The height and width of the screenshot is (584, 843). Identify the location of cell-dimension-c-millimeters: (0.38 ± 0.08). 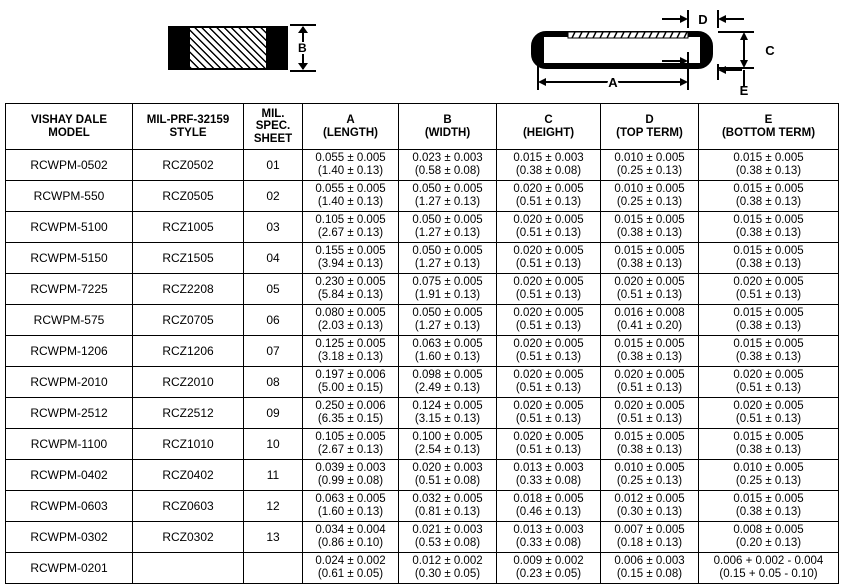
(548, 171).